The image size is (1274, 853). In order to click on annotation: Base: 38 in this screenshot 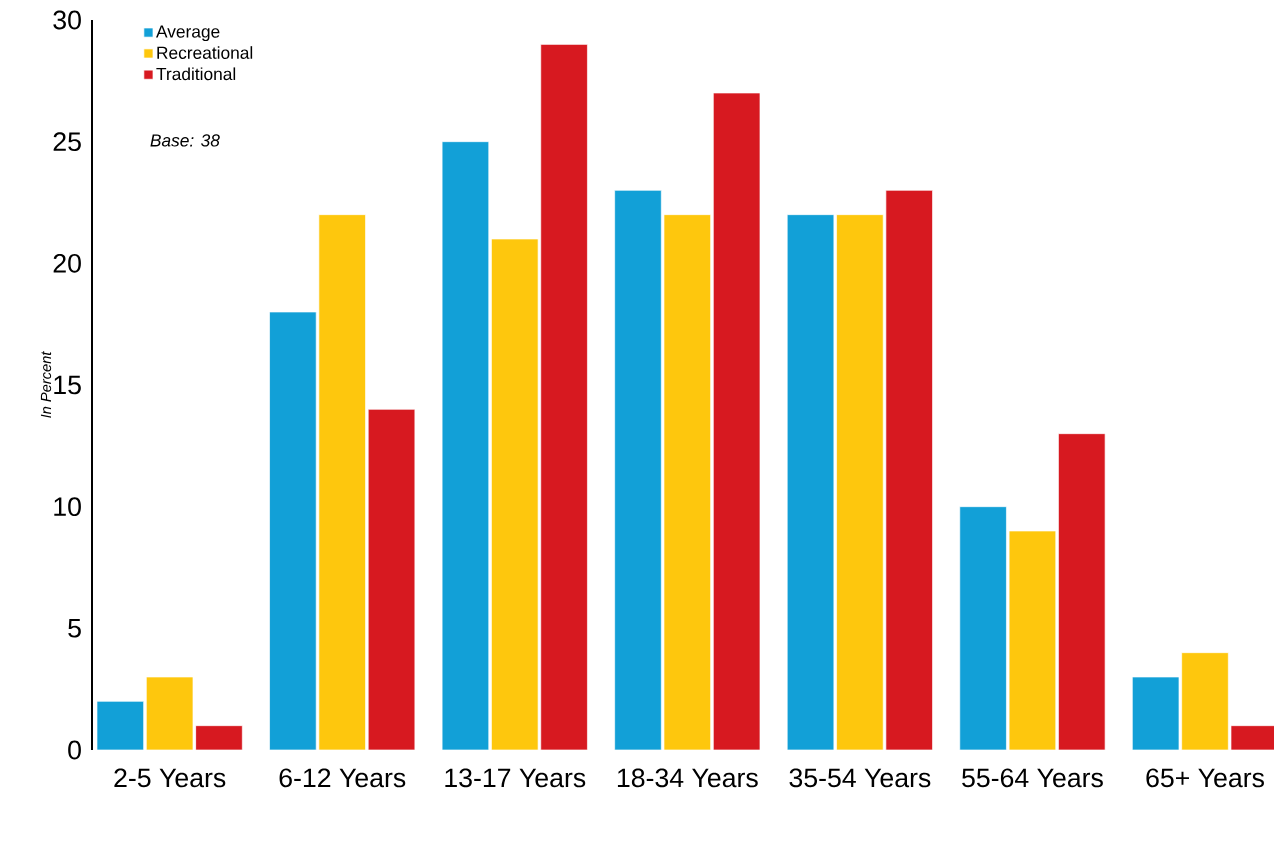, I will do `click(185, 140)`.